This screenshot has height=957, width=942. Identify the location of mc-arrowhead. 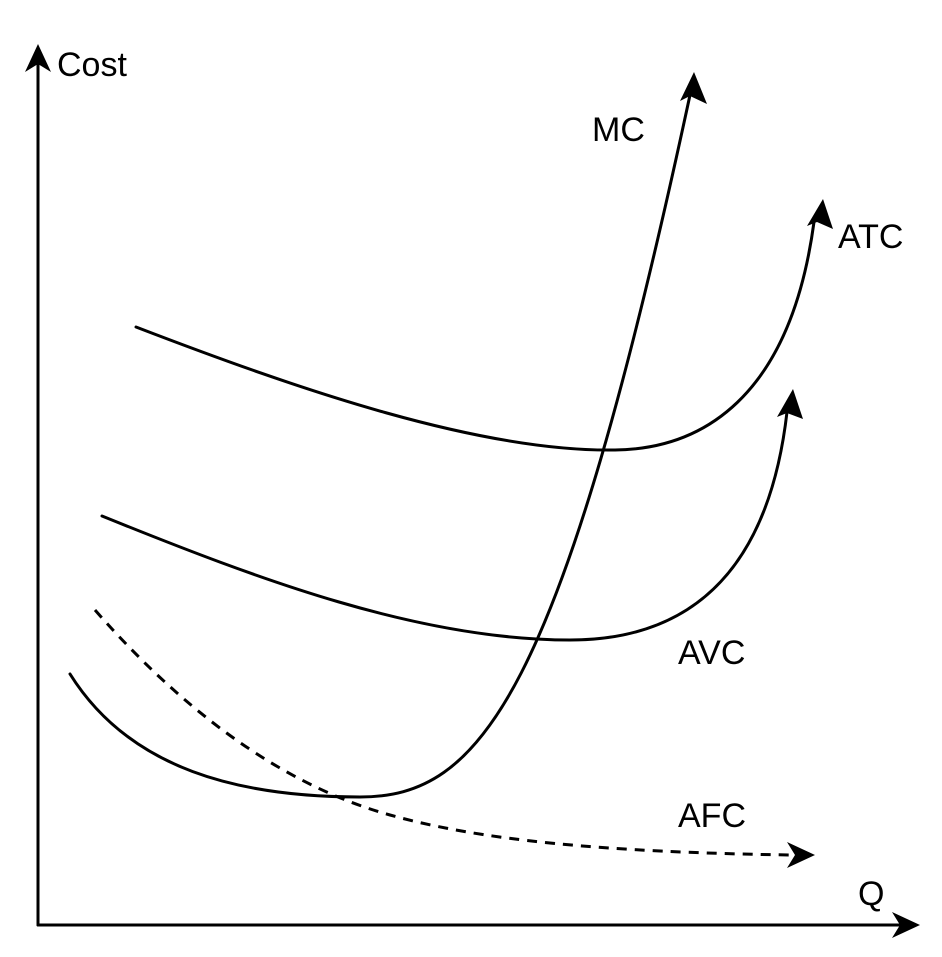
(693, 88).